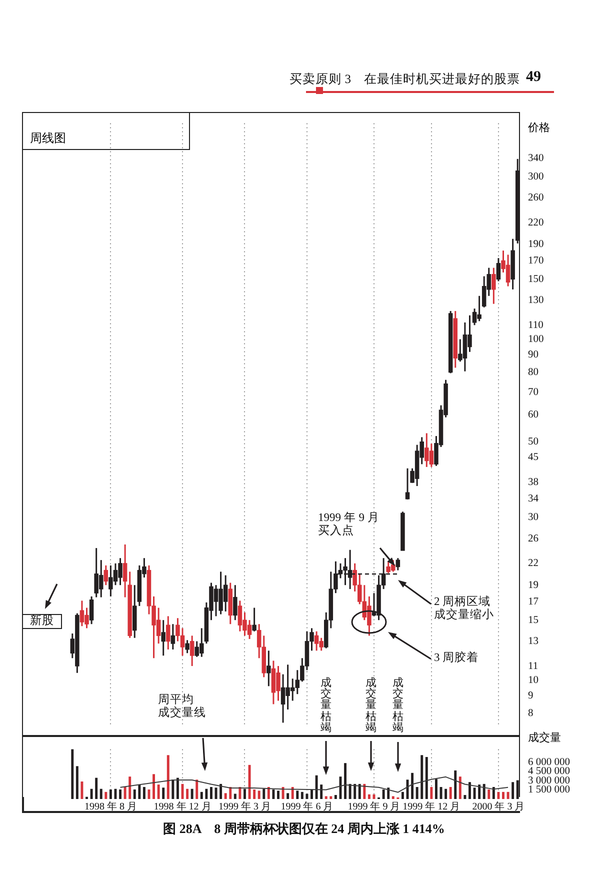  What do you see at coordinates (110, 806) in the screenshot?
I see `x-tick-label: 1998 年 8 月` at bounding box center [110, 806].